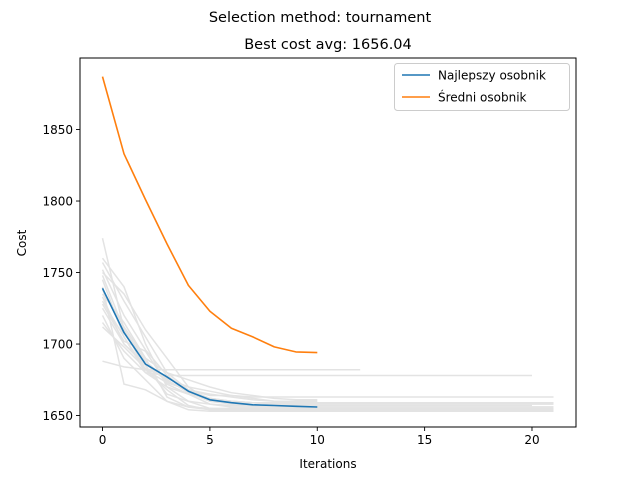 This screenshot has width=640, height=480. I want to click on y-axis-label: Cost, so click(22, 242).